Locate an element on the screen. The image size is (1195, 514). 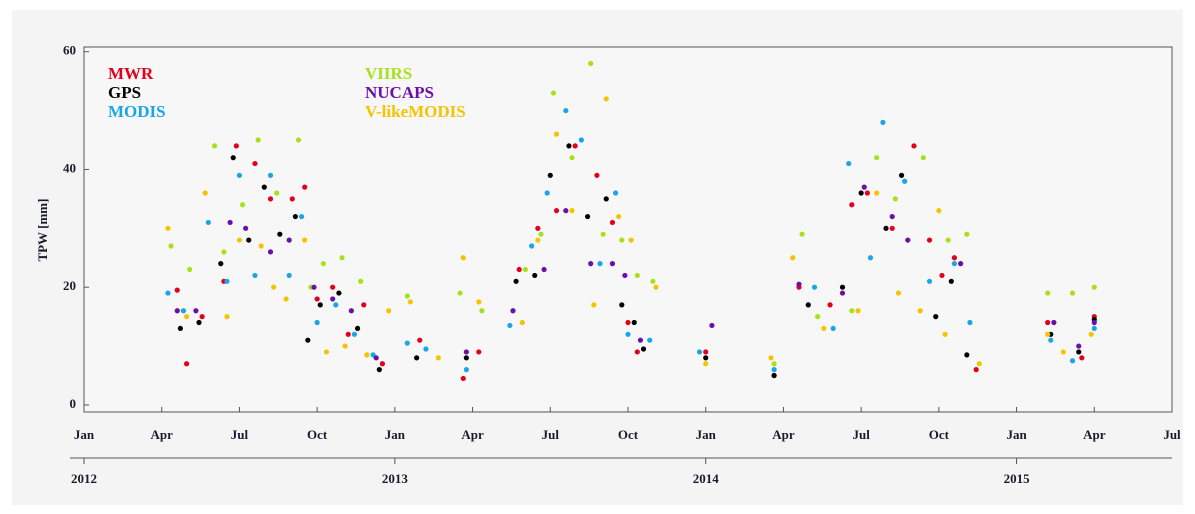
y-tick-label: 40 is located at coordinates (69, 167).